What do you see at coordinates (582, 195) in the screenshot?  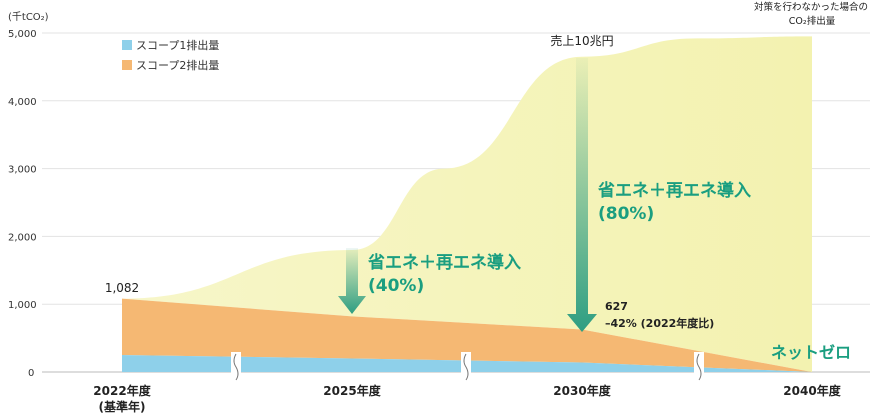 I see `reduction-arrow-2030` at bounding box center [582, 195].